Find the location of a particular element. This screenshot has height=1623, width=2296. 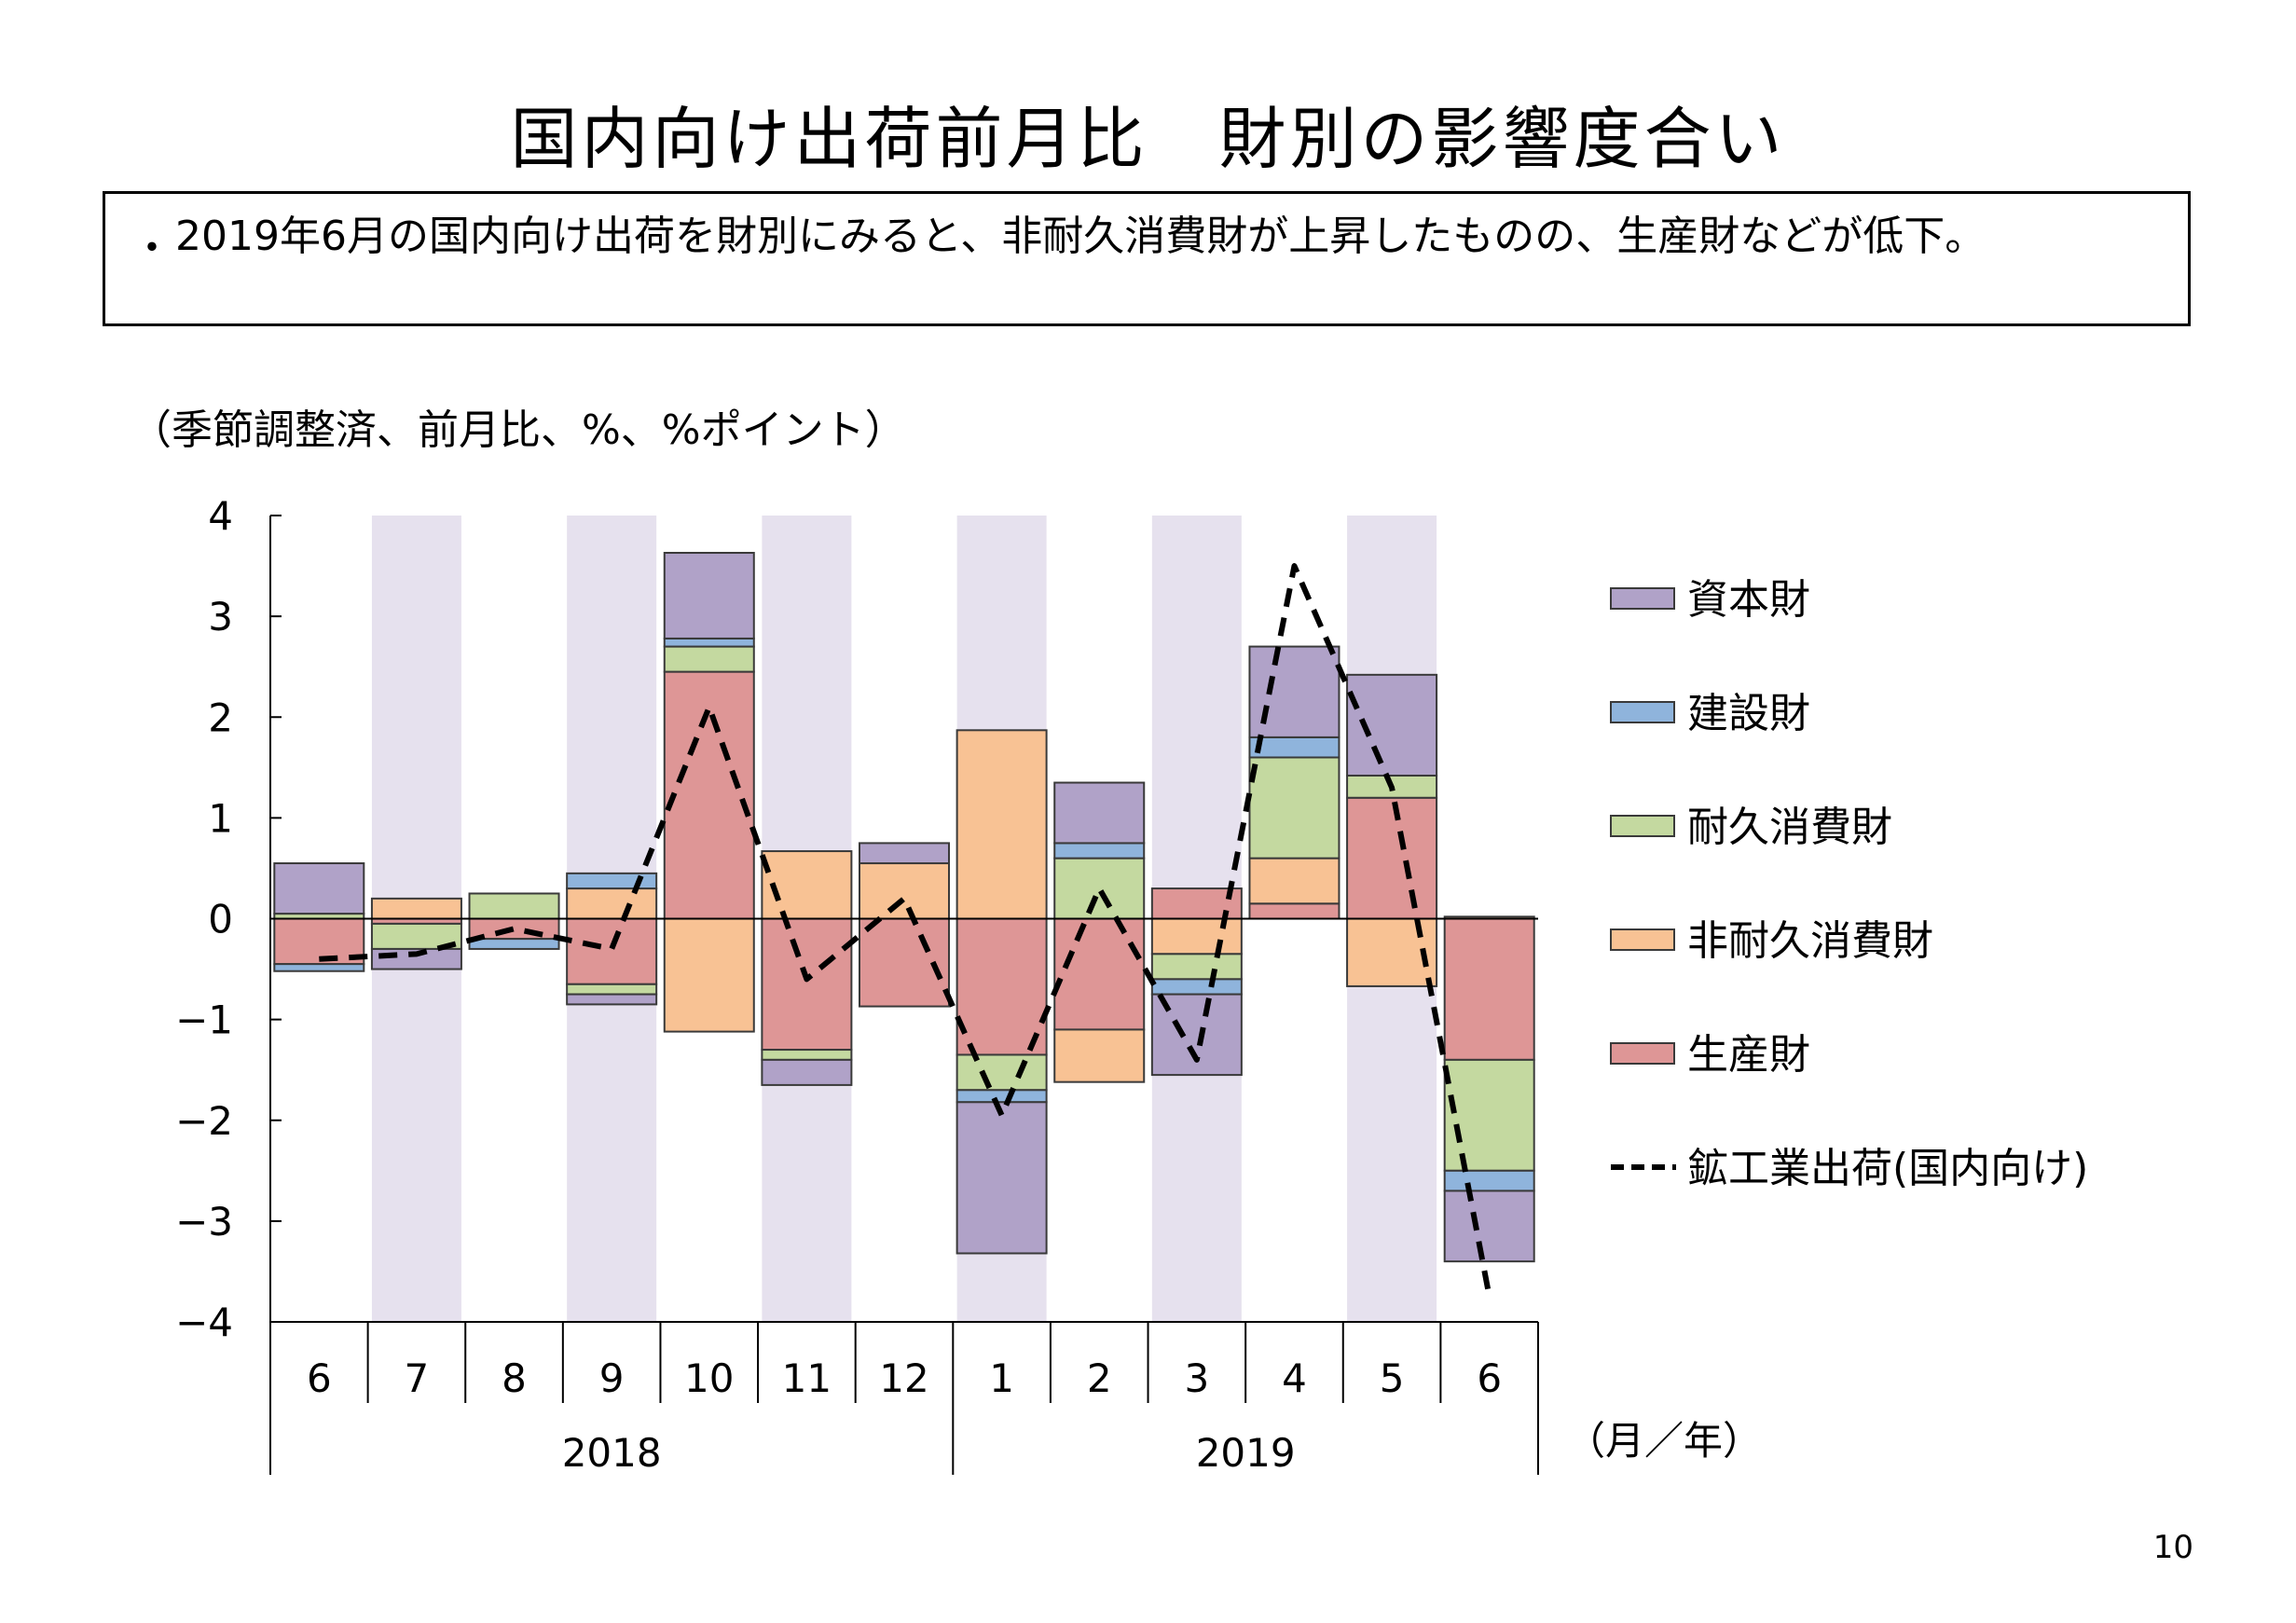

page-title: 国内向け出荷前月比 財別の影響度合い is located at coordinates (1148, 139).